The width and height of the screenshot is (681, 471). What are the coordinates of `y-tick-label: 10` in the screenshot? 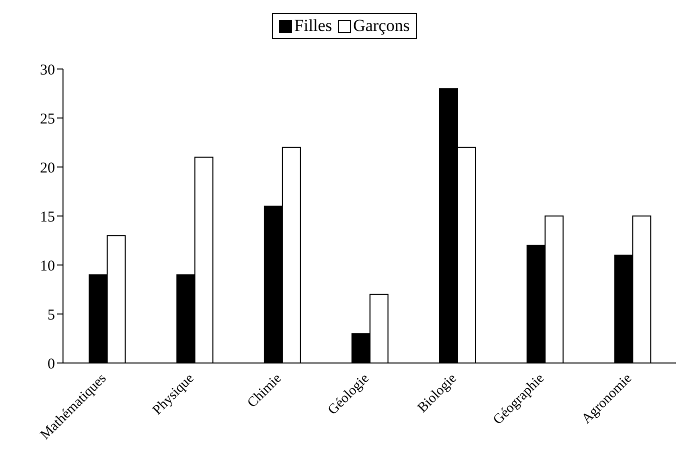 It's located at (47, 266).